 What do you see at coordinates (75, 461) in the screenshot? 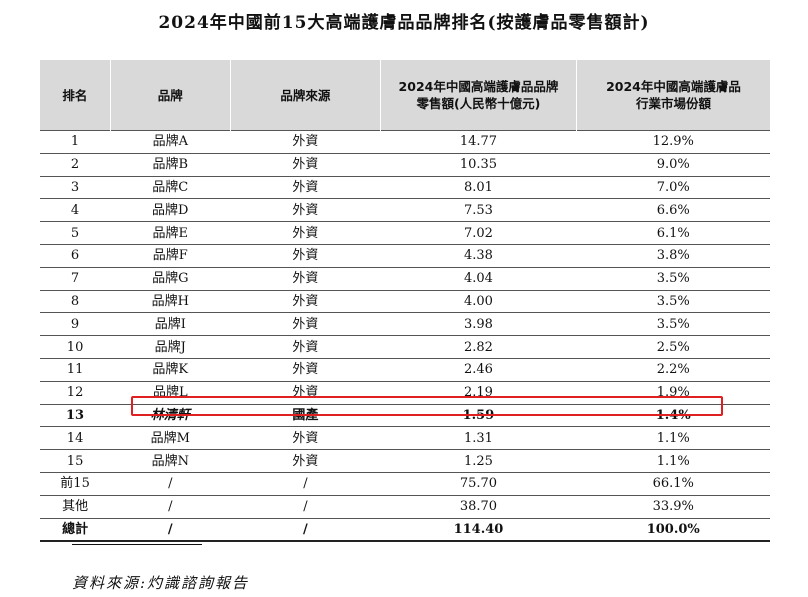
I see `cell-rank: 15` at bounding box center [75, 461].